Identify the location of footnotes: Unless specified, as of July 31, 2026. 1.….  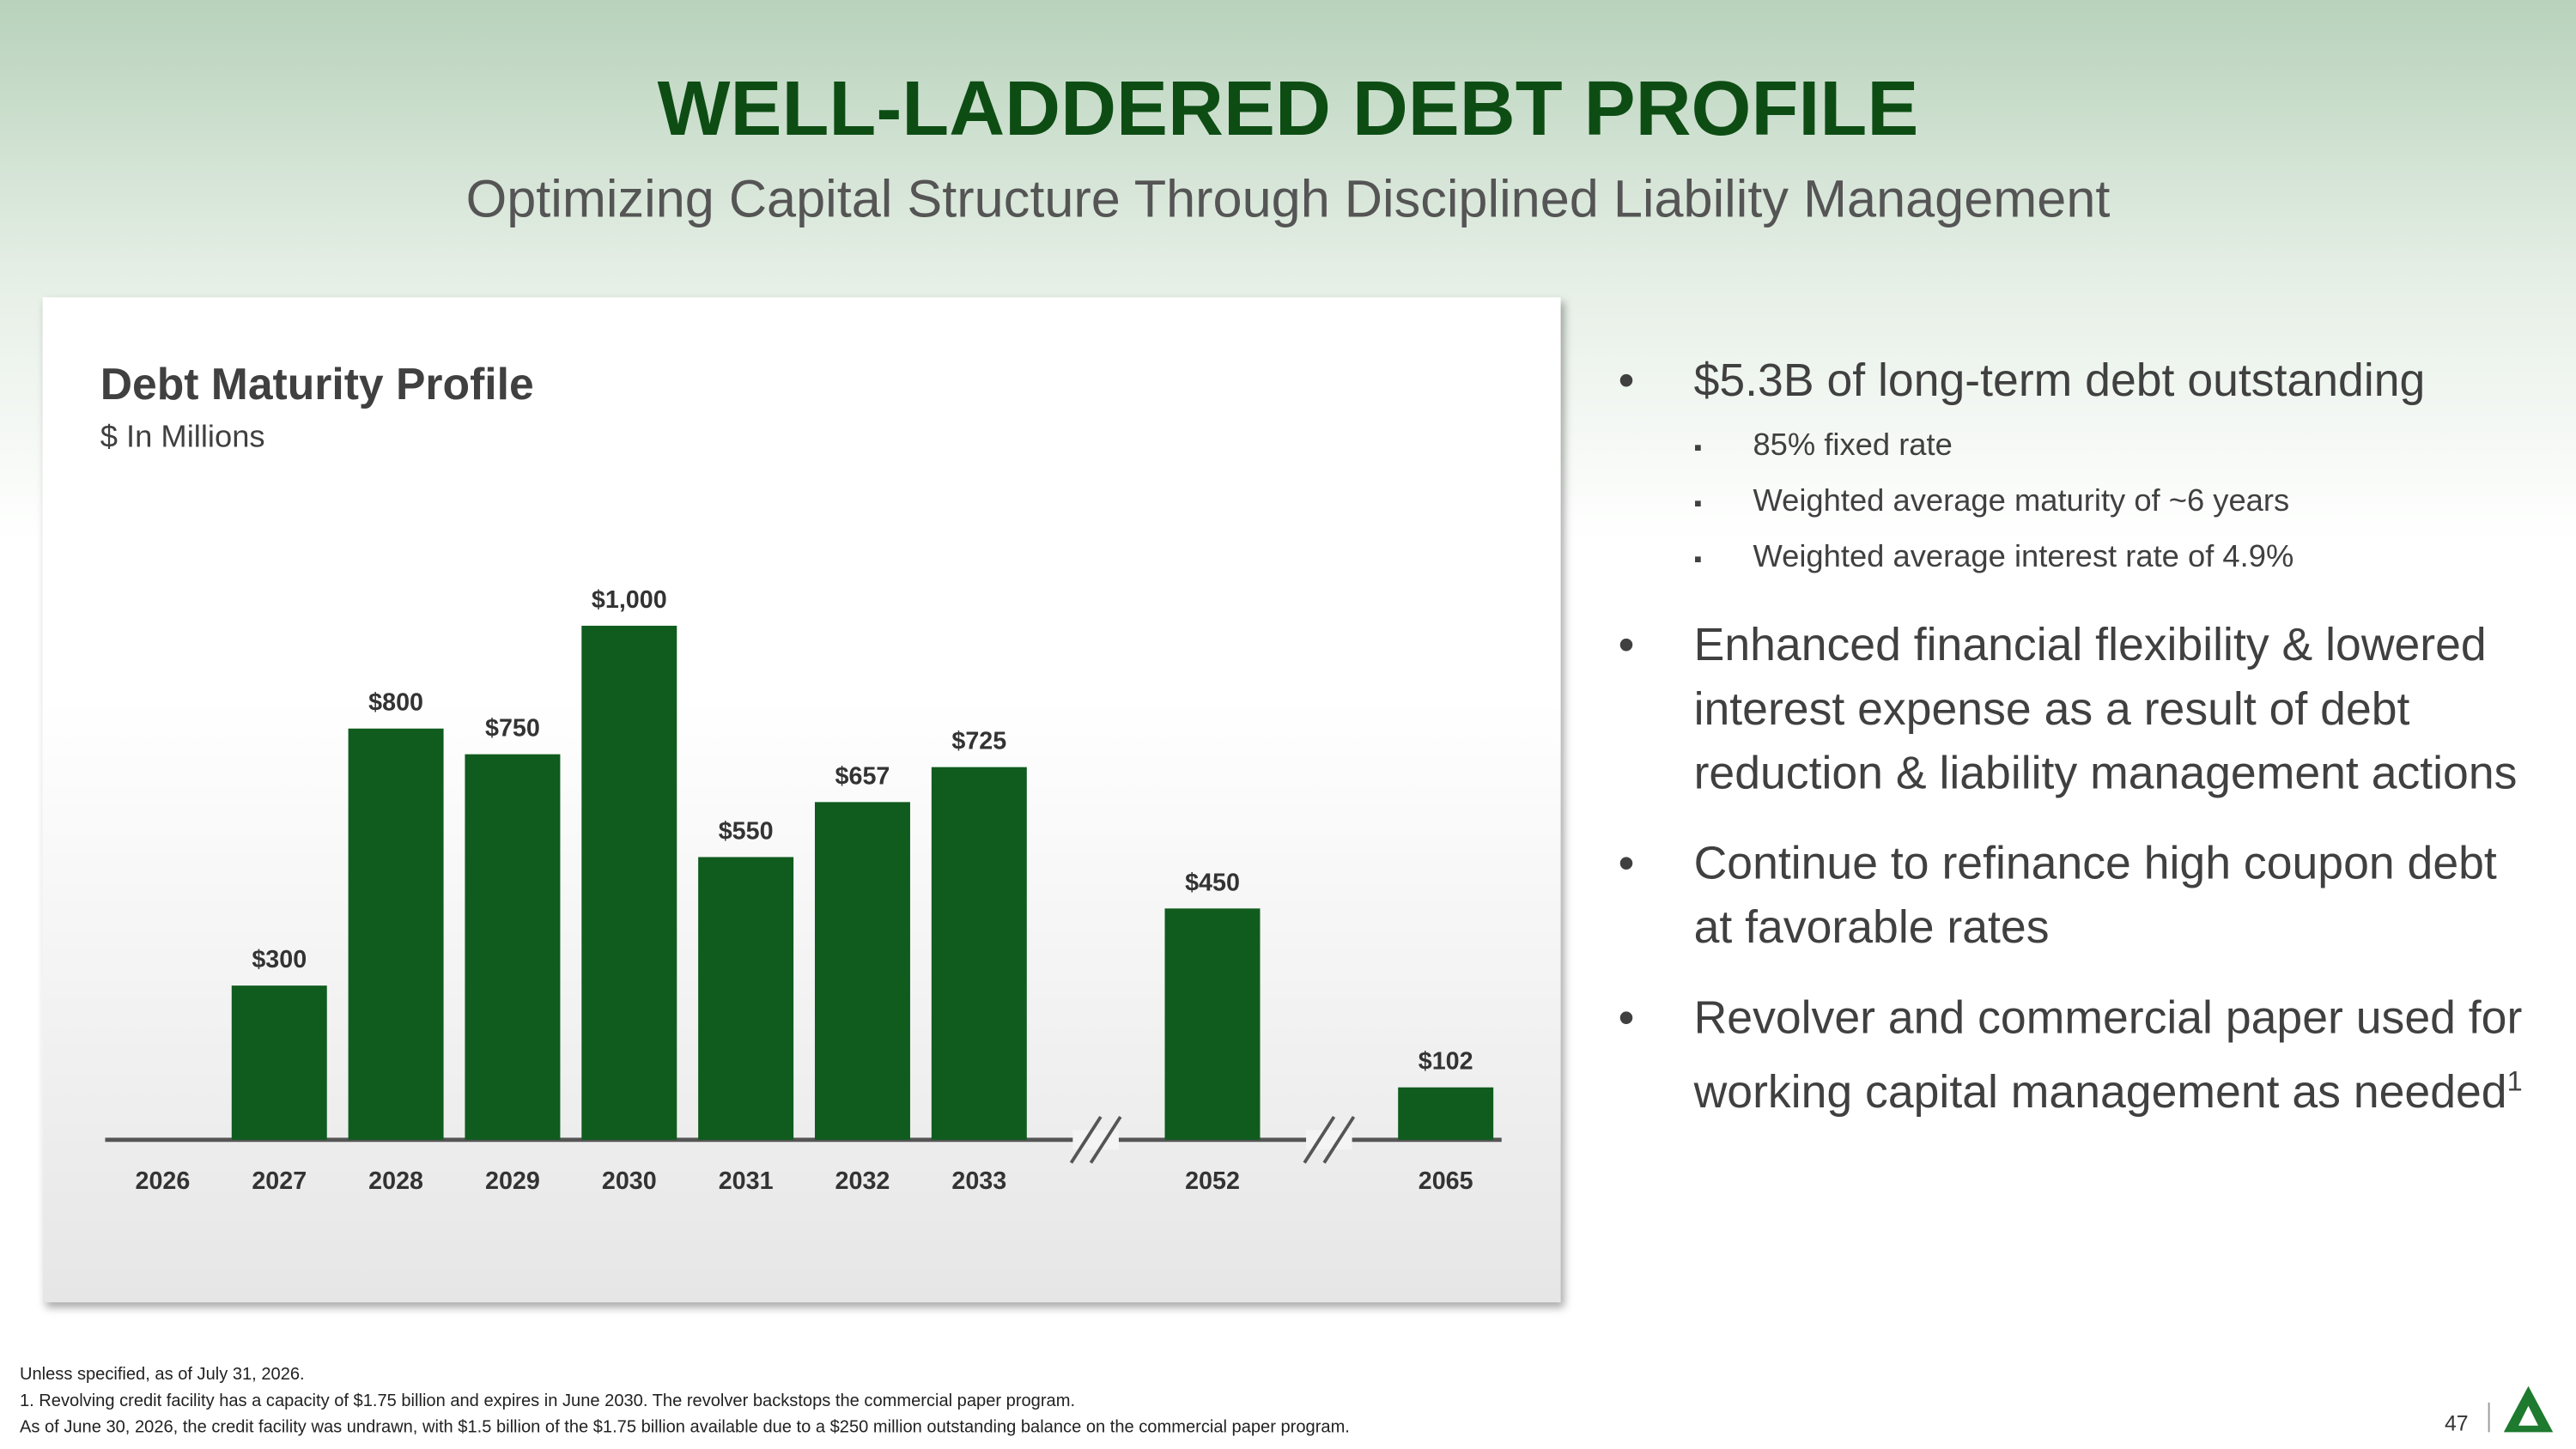
(685, 1400).